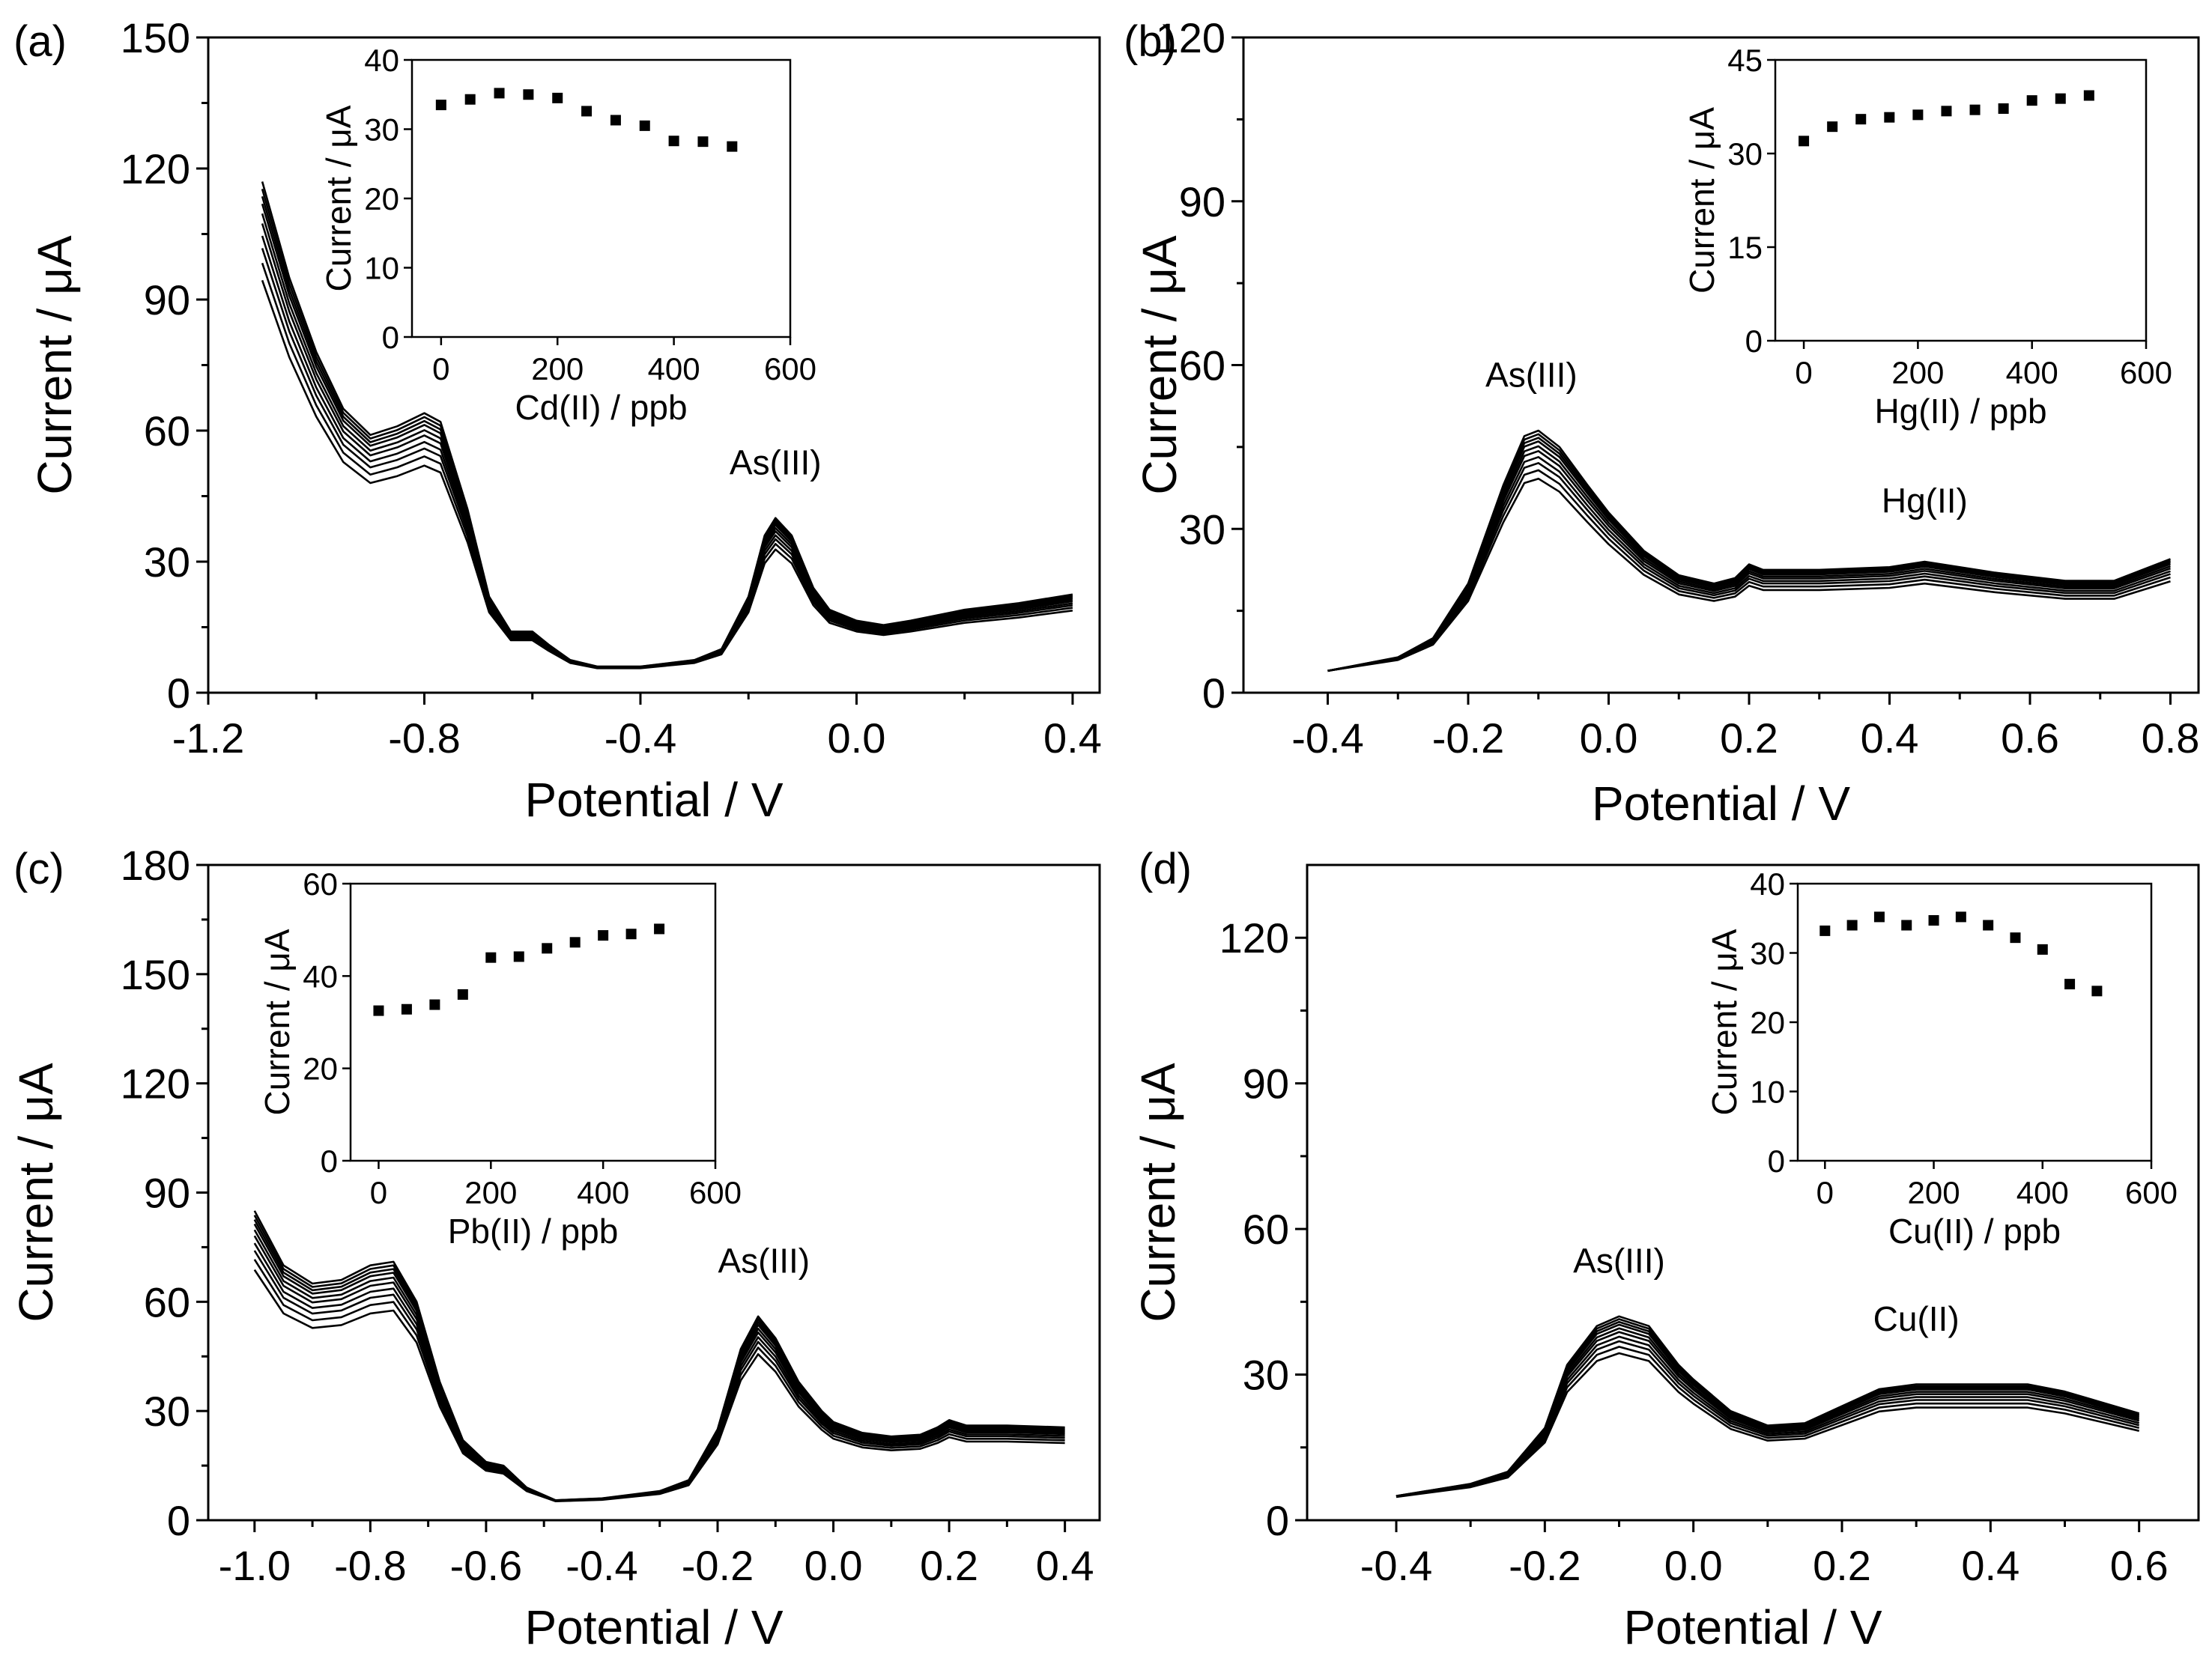 The width and height of the screenshot is (2212, 1658). What do you see at coordinates (949, 1565) in the screenshot?
I see `x-tick-label: 0.2` at bounding box center [949, 1565].